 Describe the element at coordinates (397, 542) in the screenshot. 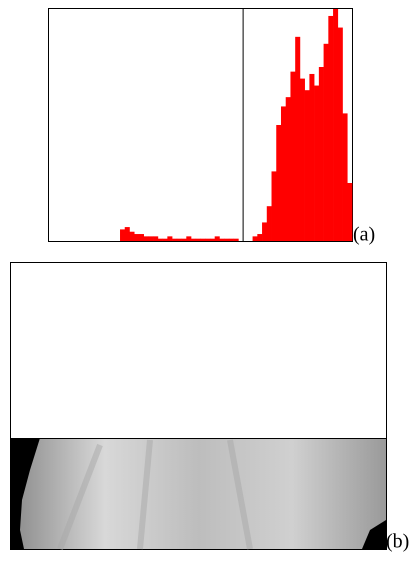

I see `panel-label: (b)` at that location.